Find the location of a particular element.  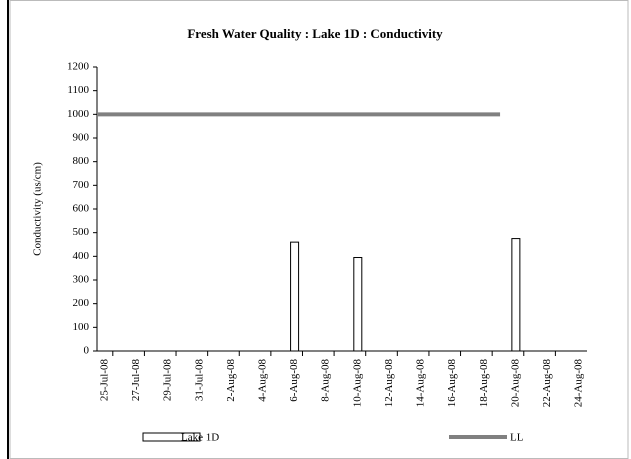

y-tick-label: 1200 is located at coordinates (78, 67).